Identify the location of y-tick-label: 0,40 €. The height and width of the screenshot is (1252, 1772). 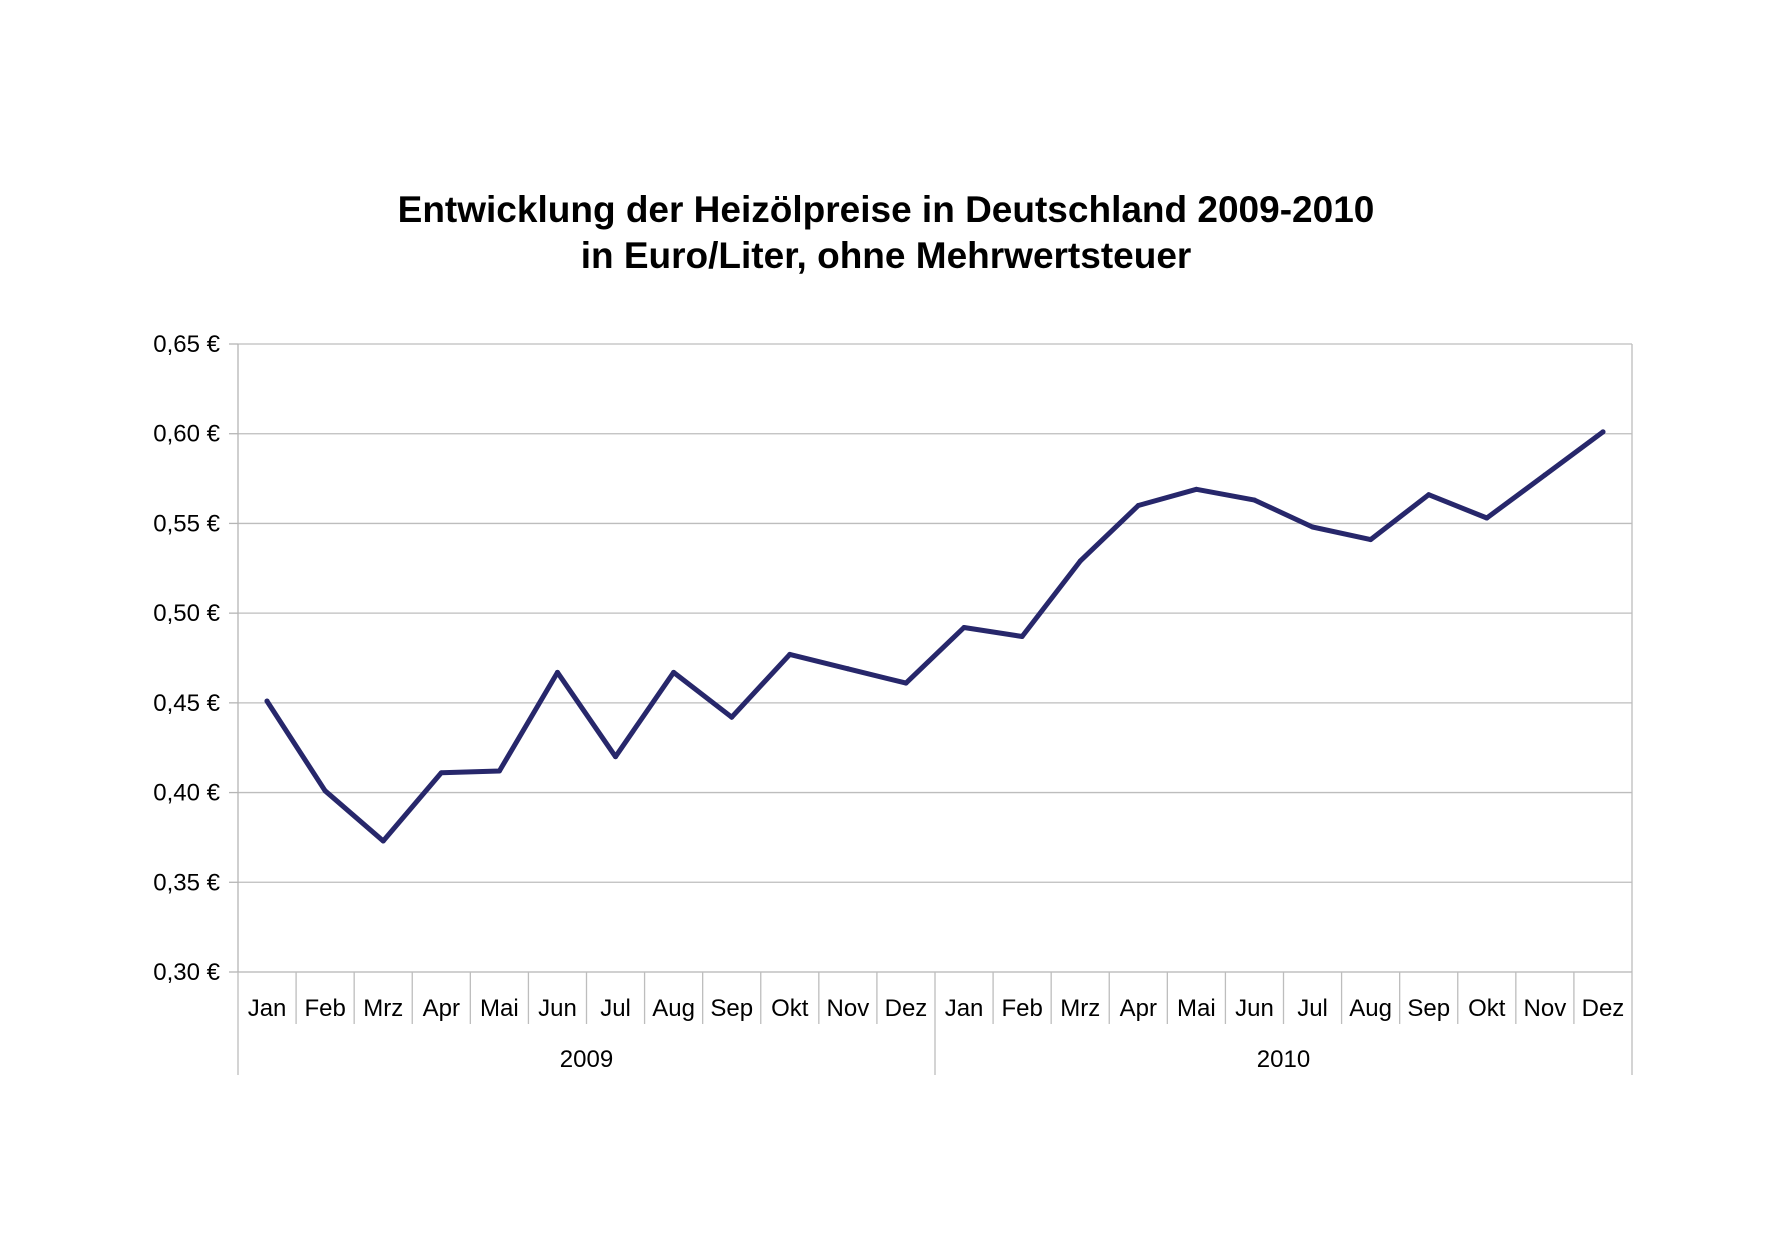
(186, 793).